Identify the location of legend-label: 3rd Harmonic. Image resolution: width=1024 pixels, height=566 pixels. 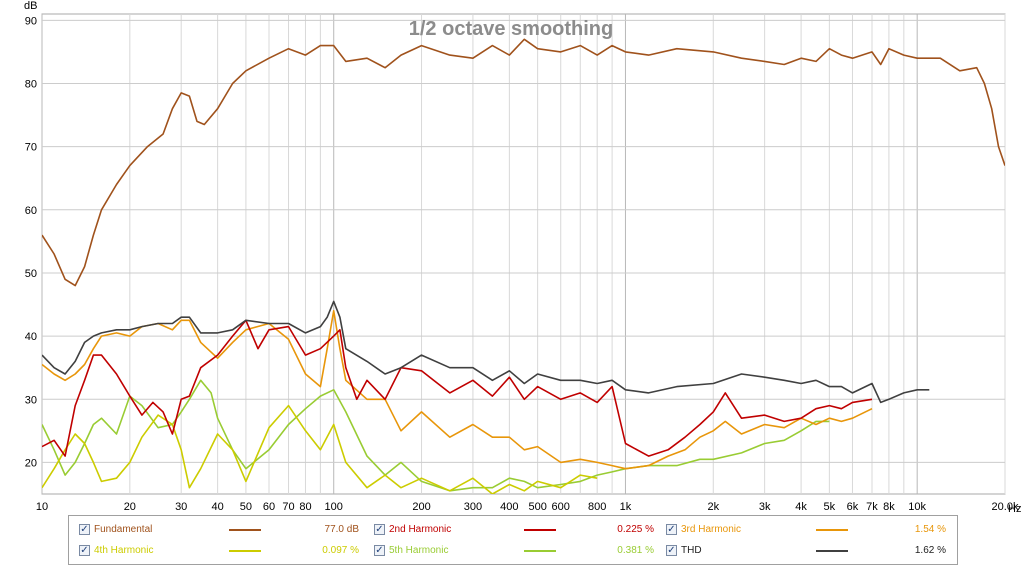
(711, 529).